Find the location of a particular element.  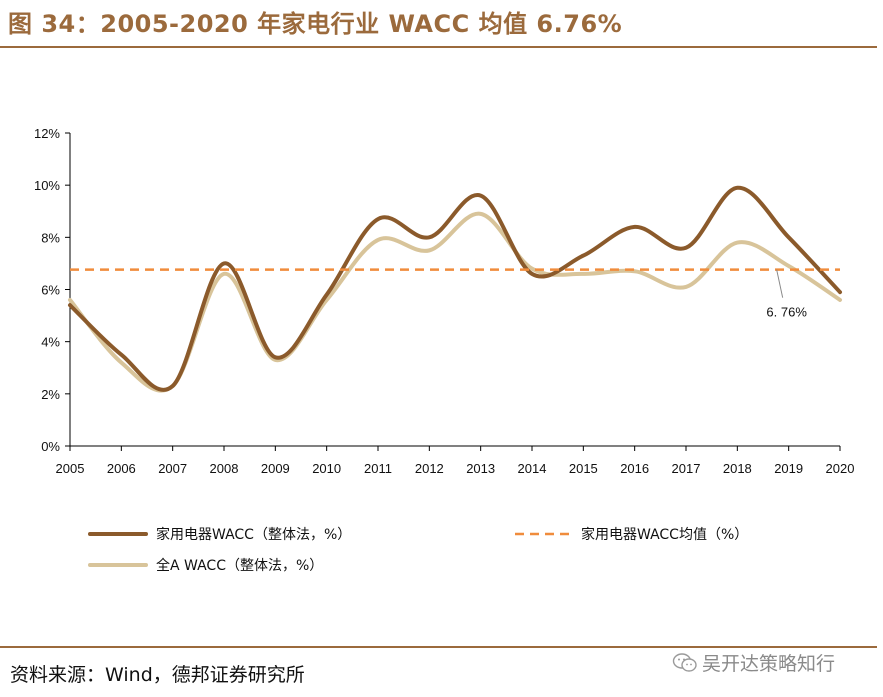

y-tick-label: 10% is located at coordinates (47, 185).